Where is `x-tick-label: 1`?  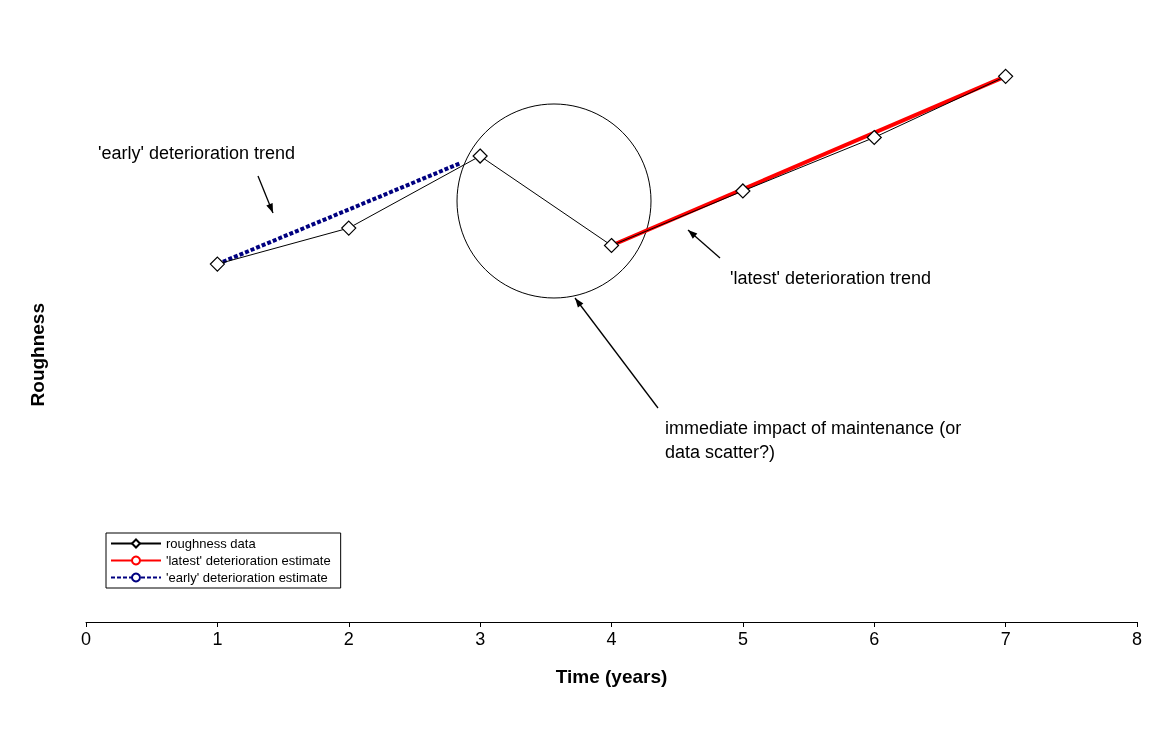
x-tick-label: 1 is located at coordinates (217, 639).